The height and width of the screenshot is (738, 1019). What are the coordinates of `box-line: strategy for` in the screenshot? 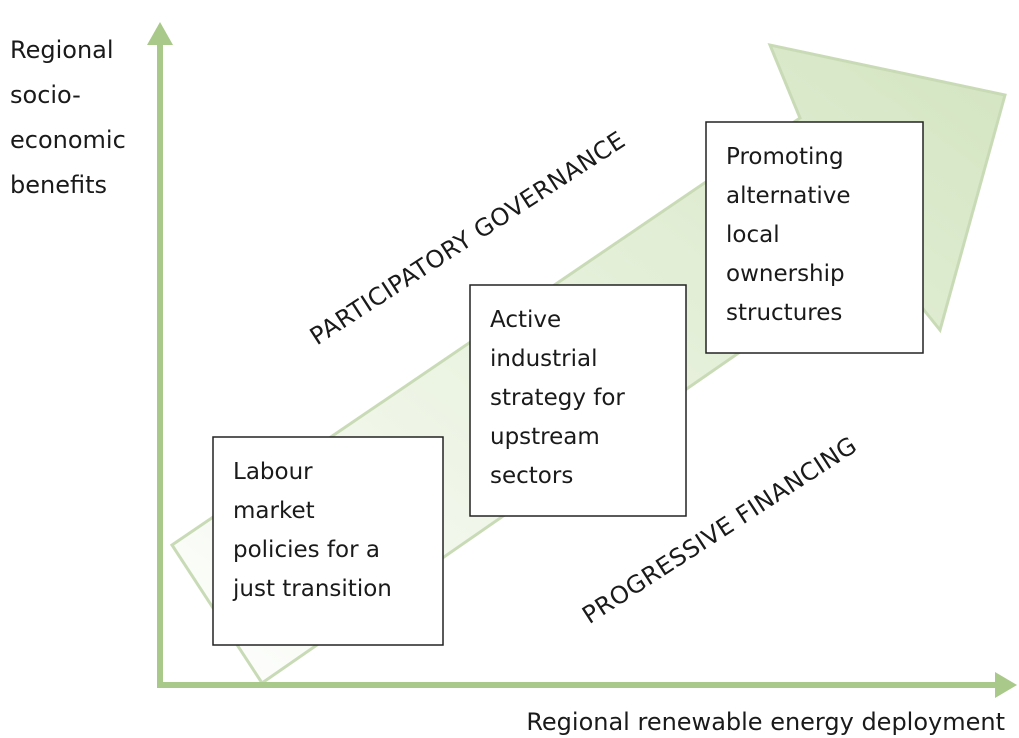 It's located at (557, 398).